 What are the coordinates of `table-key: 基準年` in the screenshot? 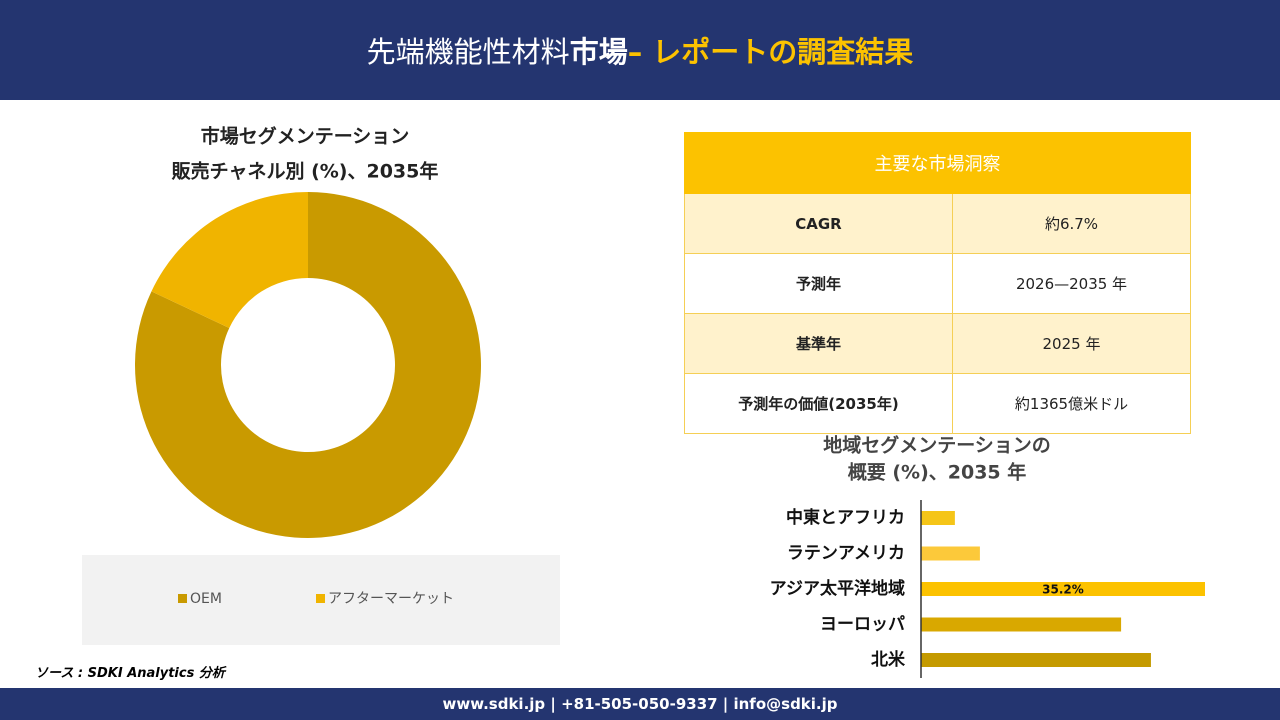 It's located at (818, 343).